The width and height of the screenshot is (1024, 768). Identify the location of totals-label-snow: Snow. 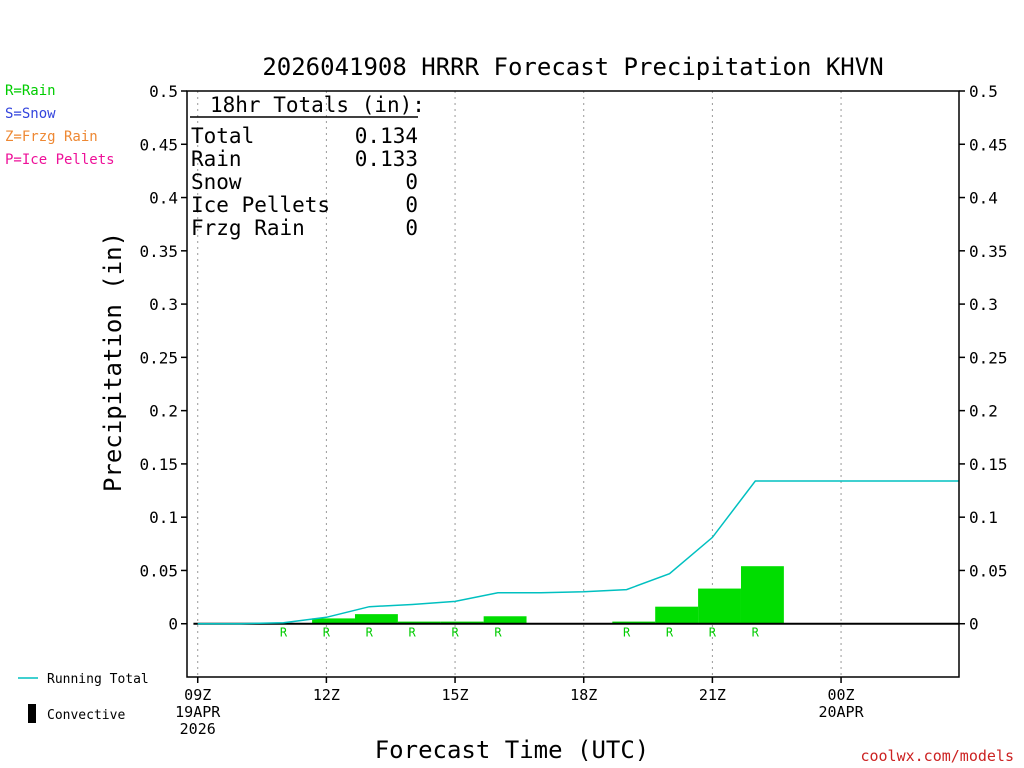
(216, 182).